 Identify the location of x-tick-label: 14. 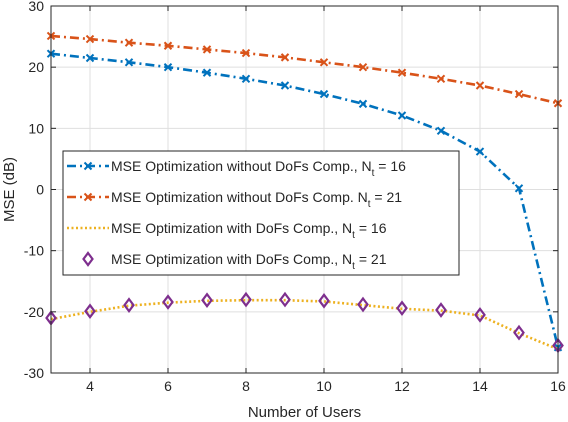
(480, 386).